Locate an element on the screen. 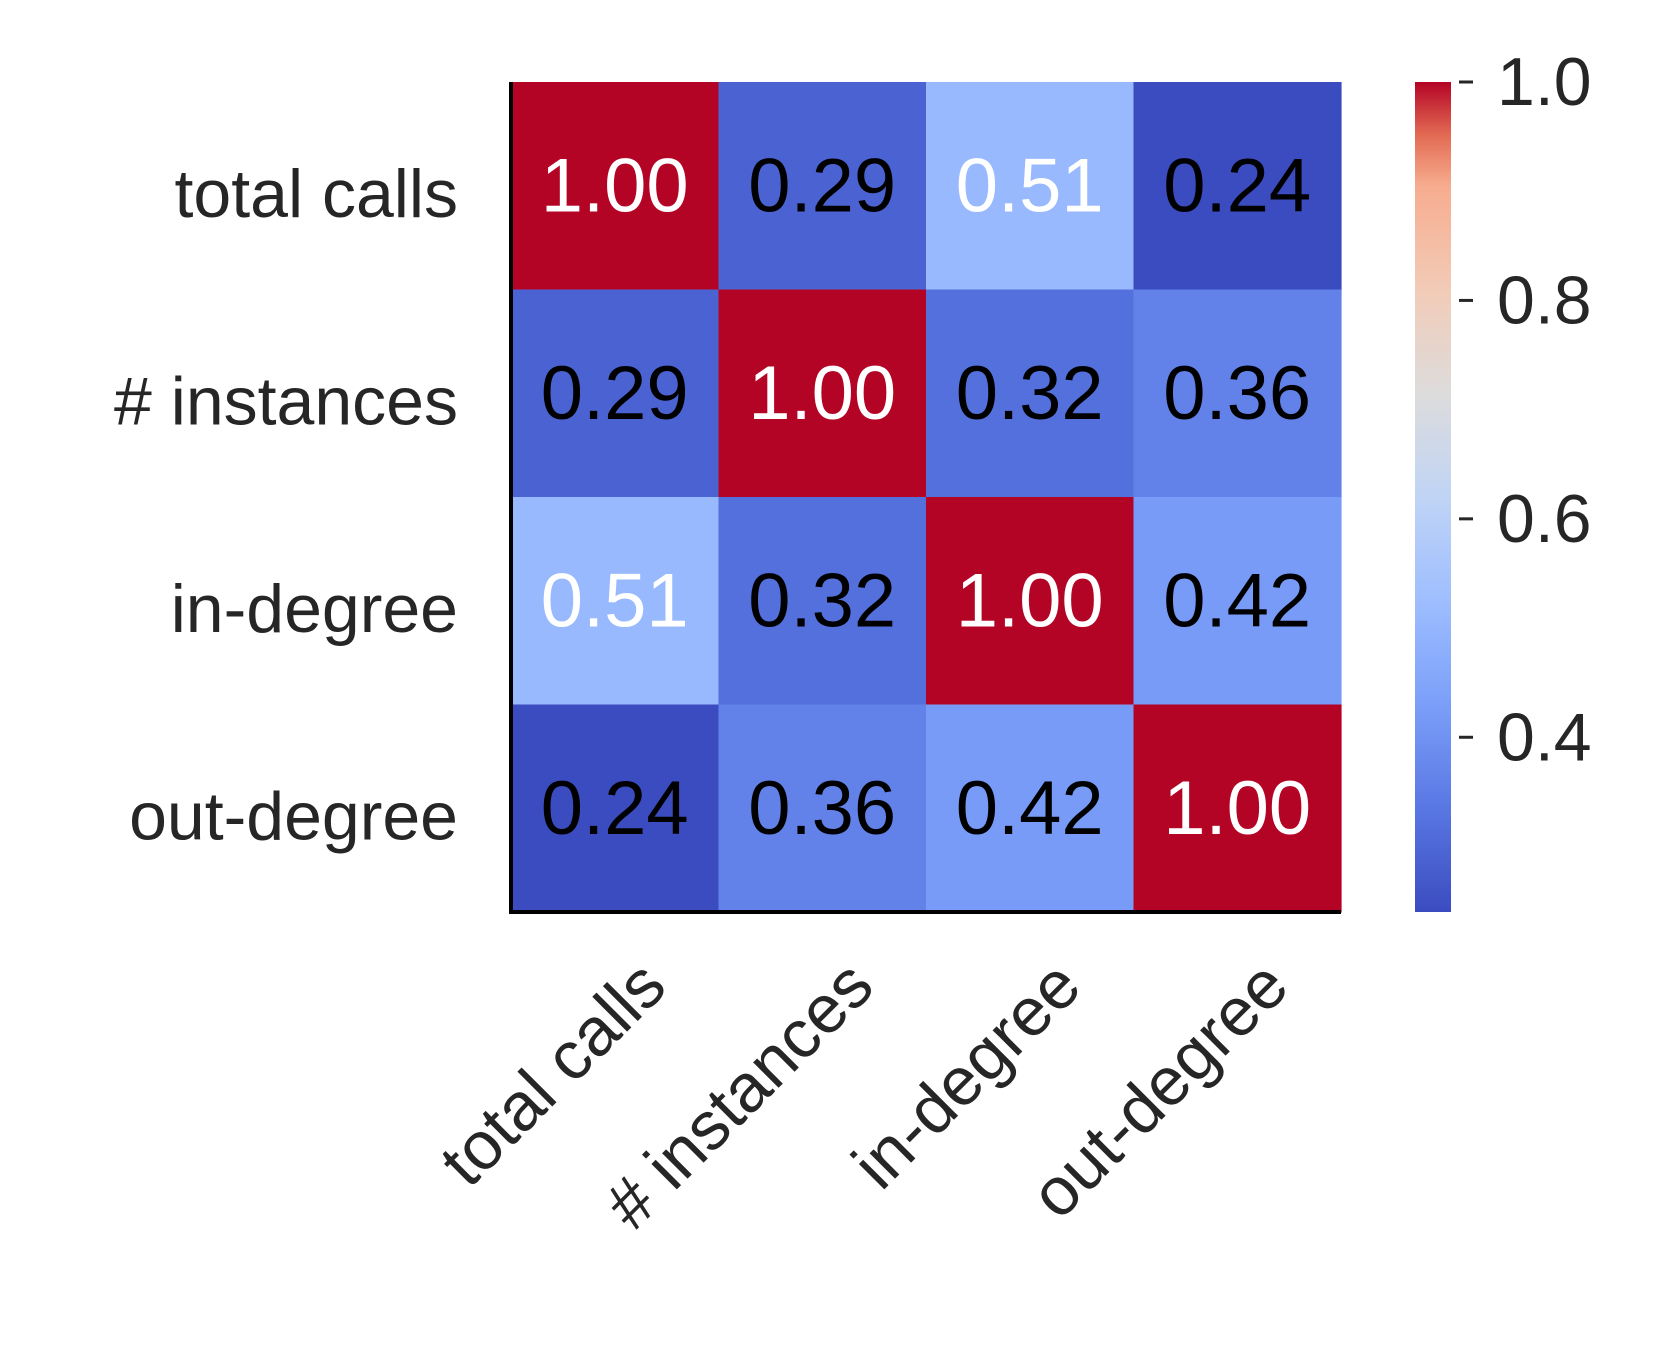 Image resolution: width=1663 pixels, height=1346 pixels. heatmap-cell-r3-c3 is located at coordinates (1237, 808).